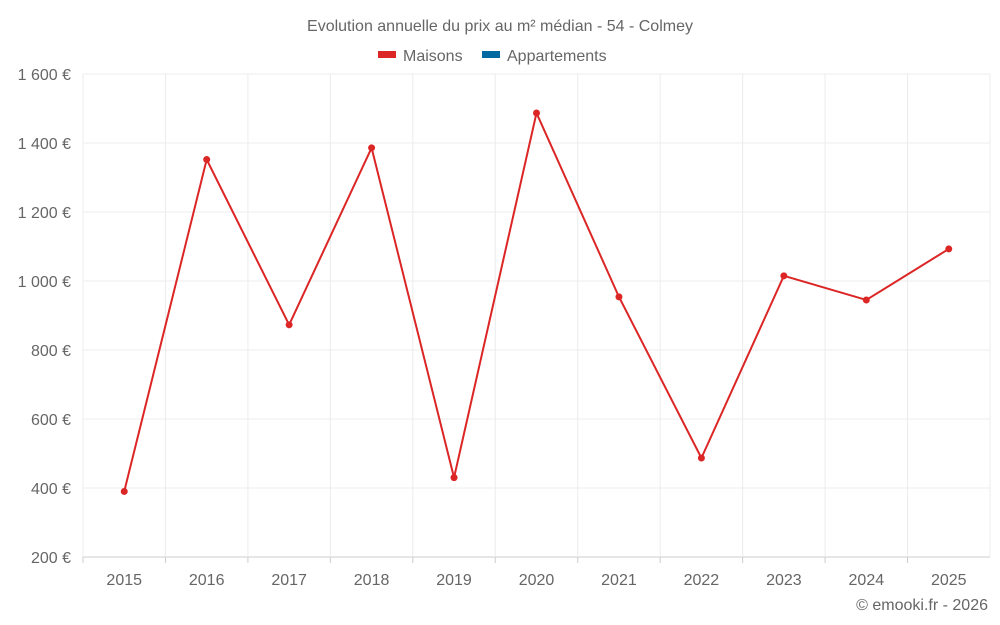 Image resolution: width=1000 pixels, height=625 pixels. What do you see at coordinates (44, 282) in the screenshot?
I see `y-tick-label: 1 000 €` at bounding box center [44, 282].